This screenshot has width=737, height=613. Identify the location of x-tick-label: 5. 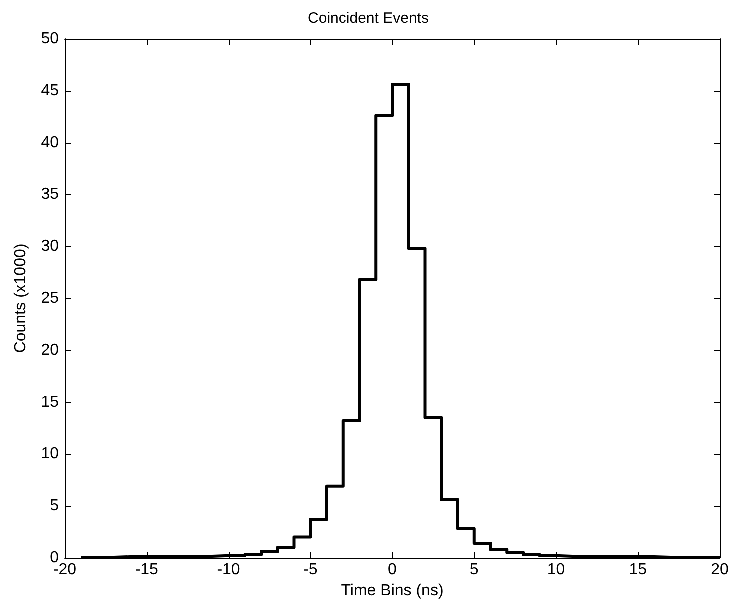
(474, 570).